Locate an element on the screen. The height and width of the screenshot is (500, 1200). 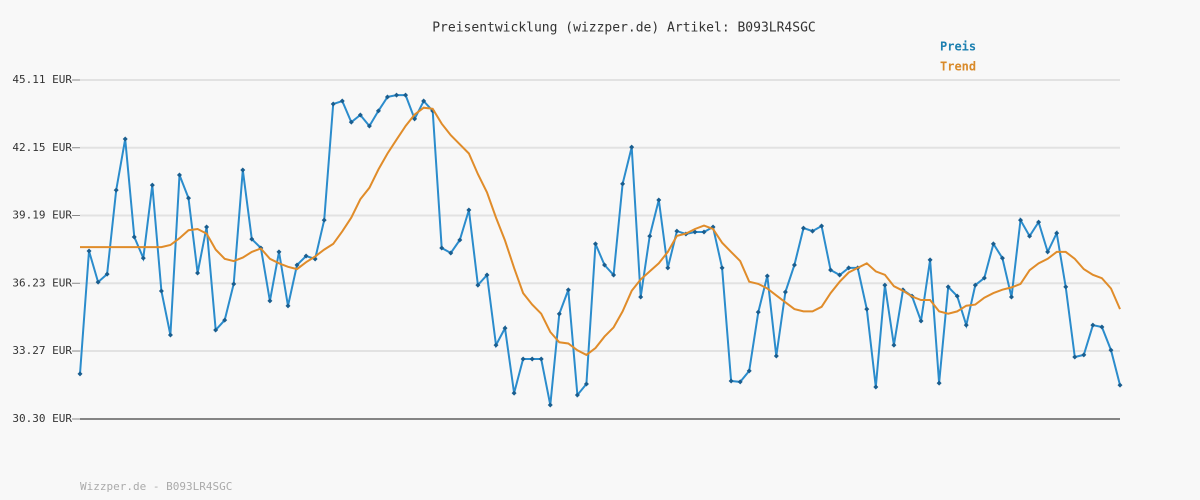
legend-label: Preis is located at coordinates (958, 47).